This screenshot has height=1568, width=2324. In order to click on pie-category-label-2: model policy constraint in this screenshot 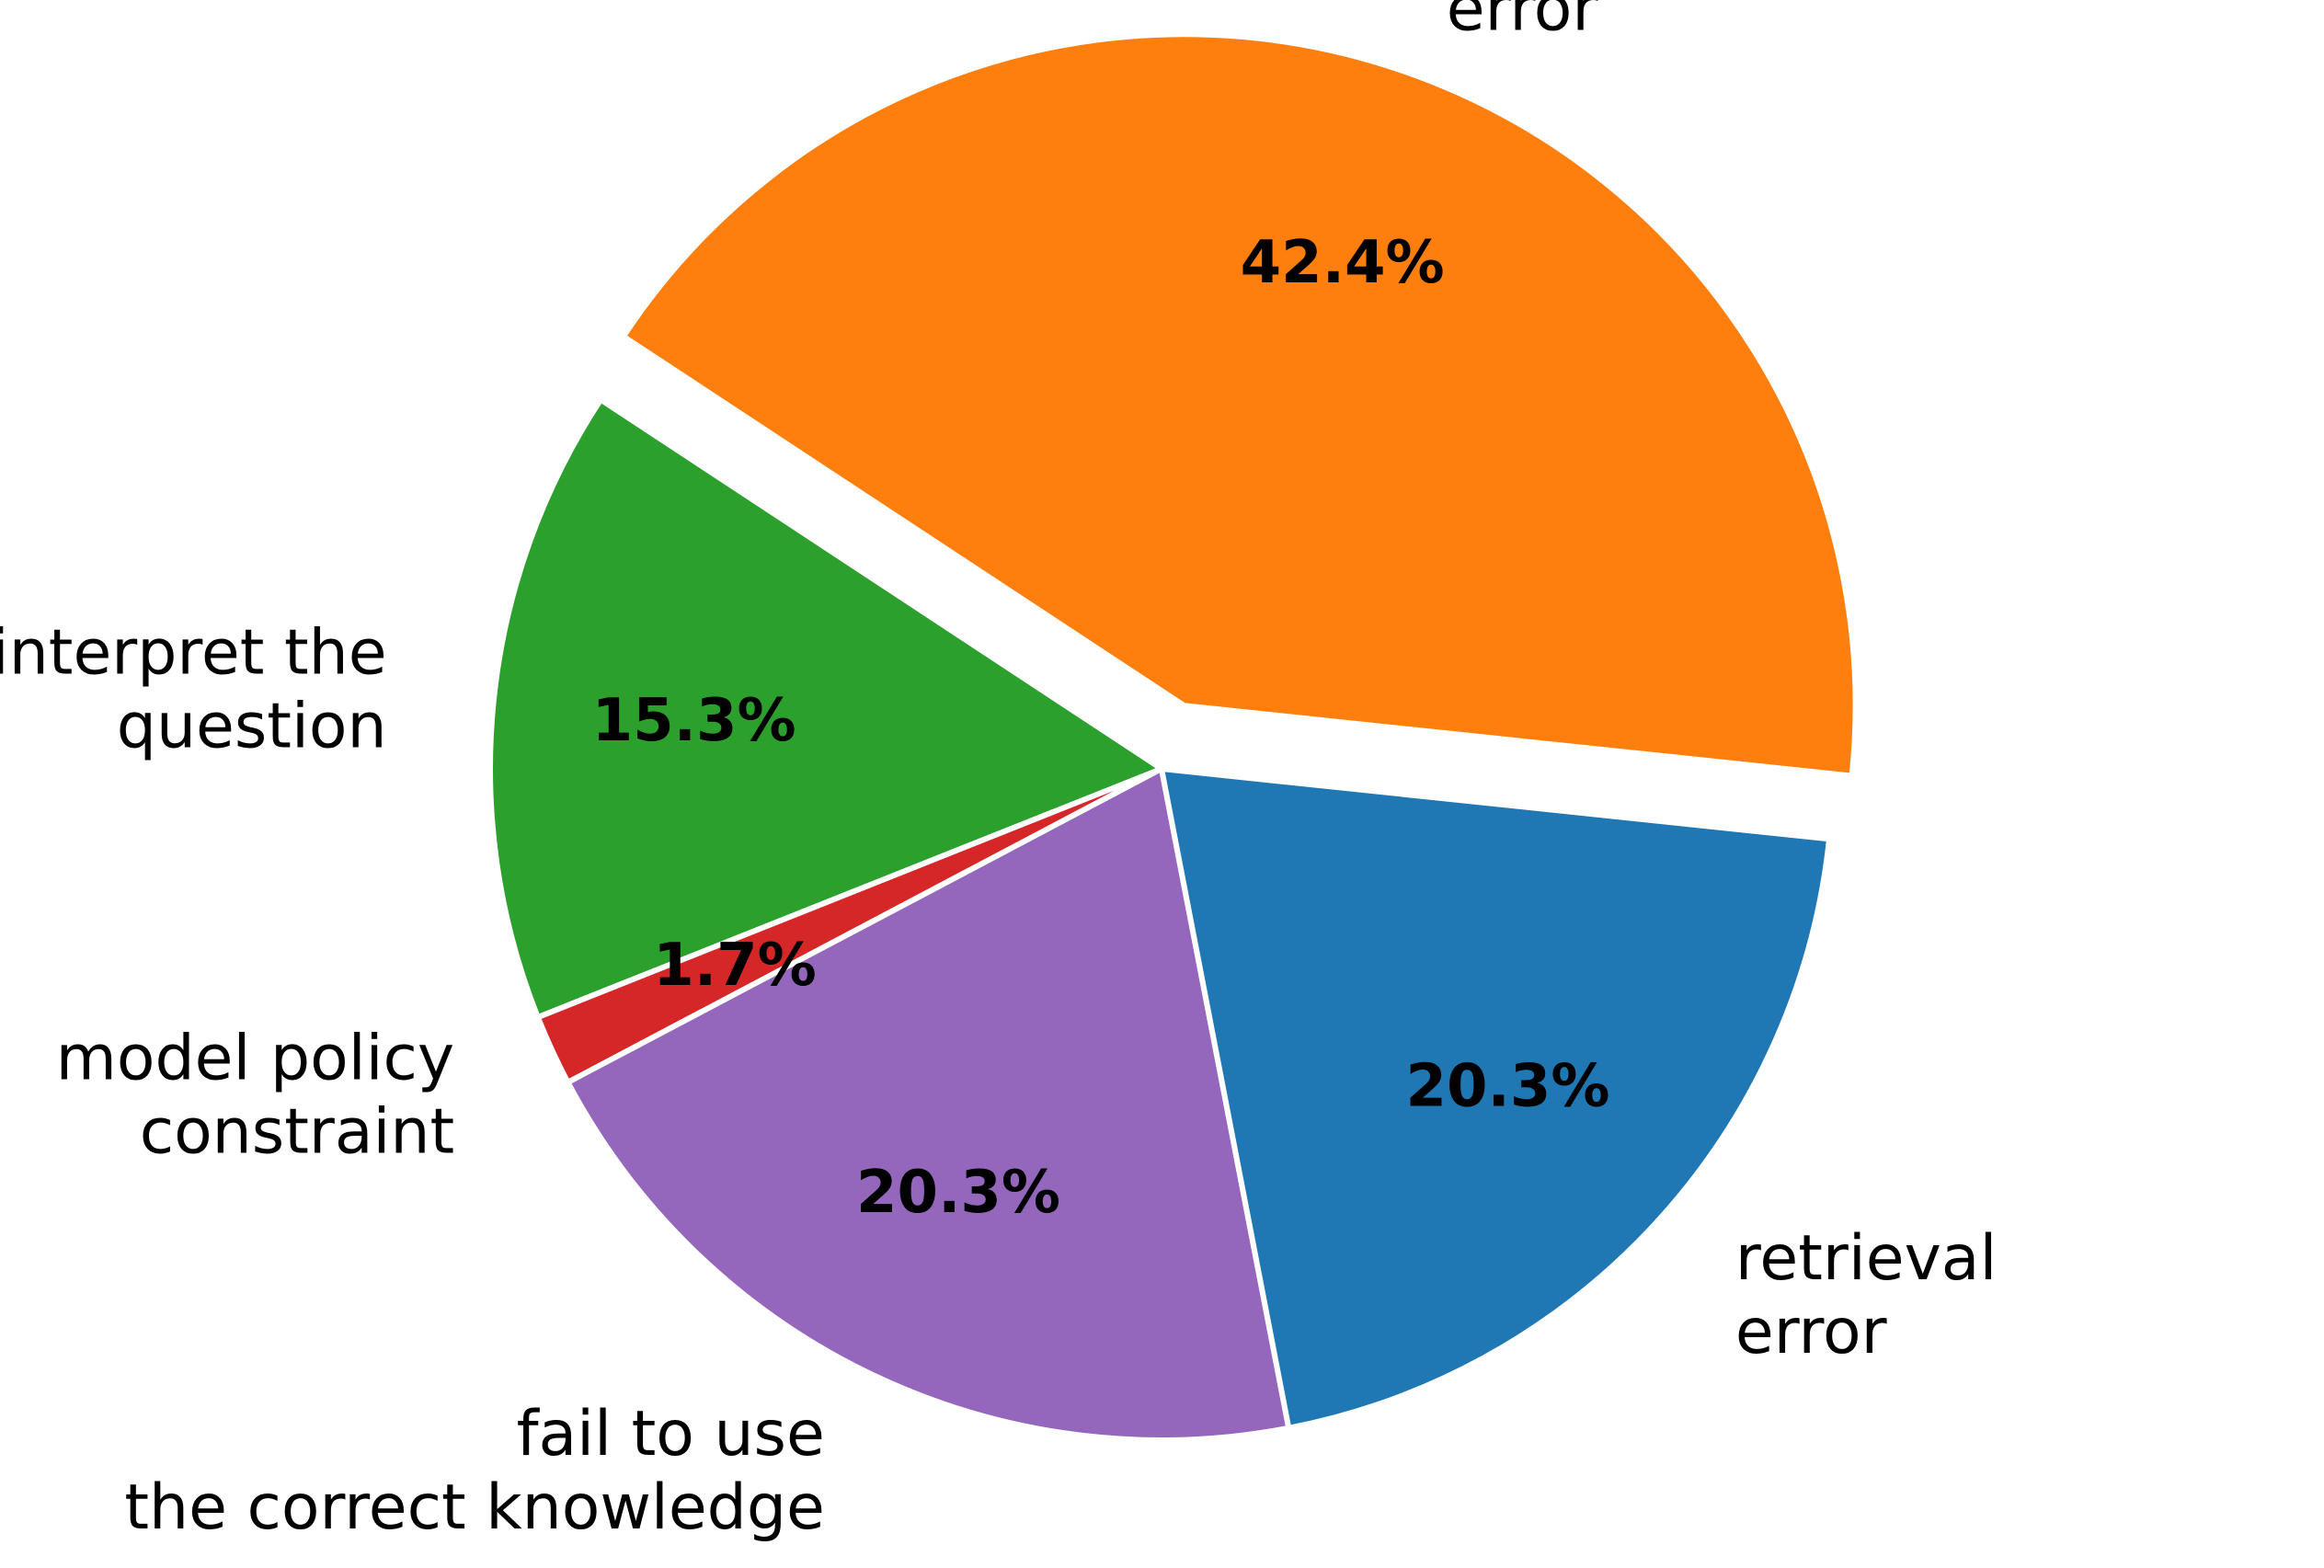, I will do `click(255, 1095)`.